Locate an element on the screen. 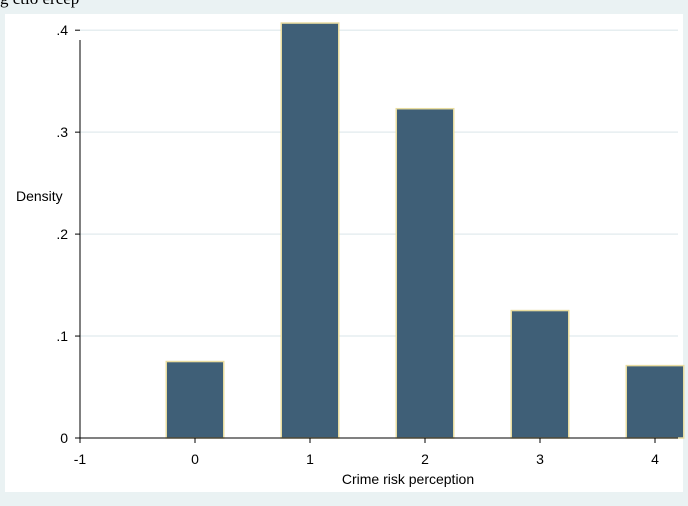 This screenshot has width=688, height=506. y-tick-label-0: 0 is located at coordinates (64, 438).